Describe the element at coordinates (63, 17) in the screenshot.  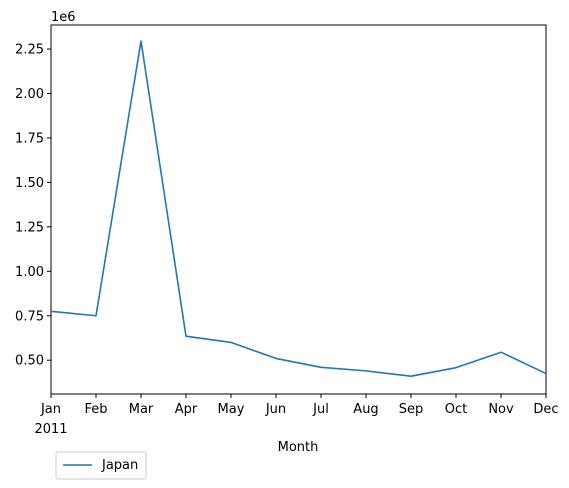
I see `y-offset-label: 1e6` at that location.